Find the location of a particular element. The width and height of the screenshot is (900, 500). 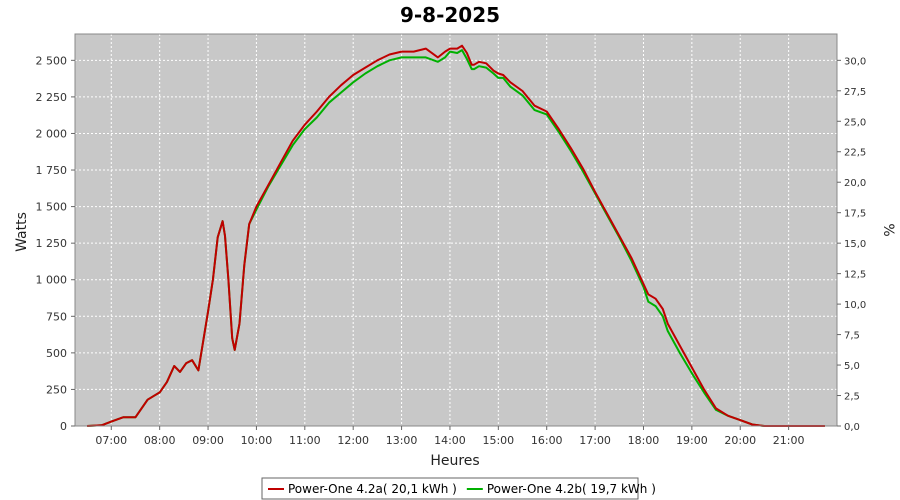

y-tick-label: 1 250 is located at coordinates (52, 243).